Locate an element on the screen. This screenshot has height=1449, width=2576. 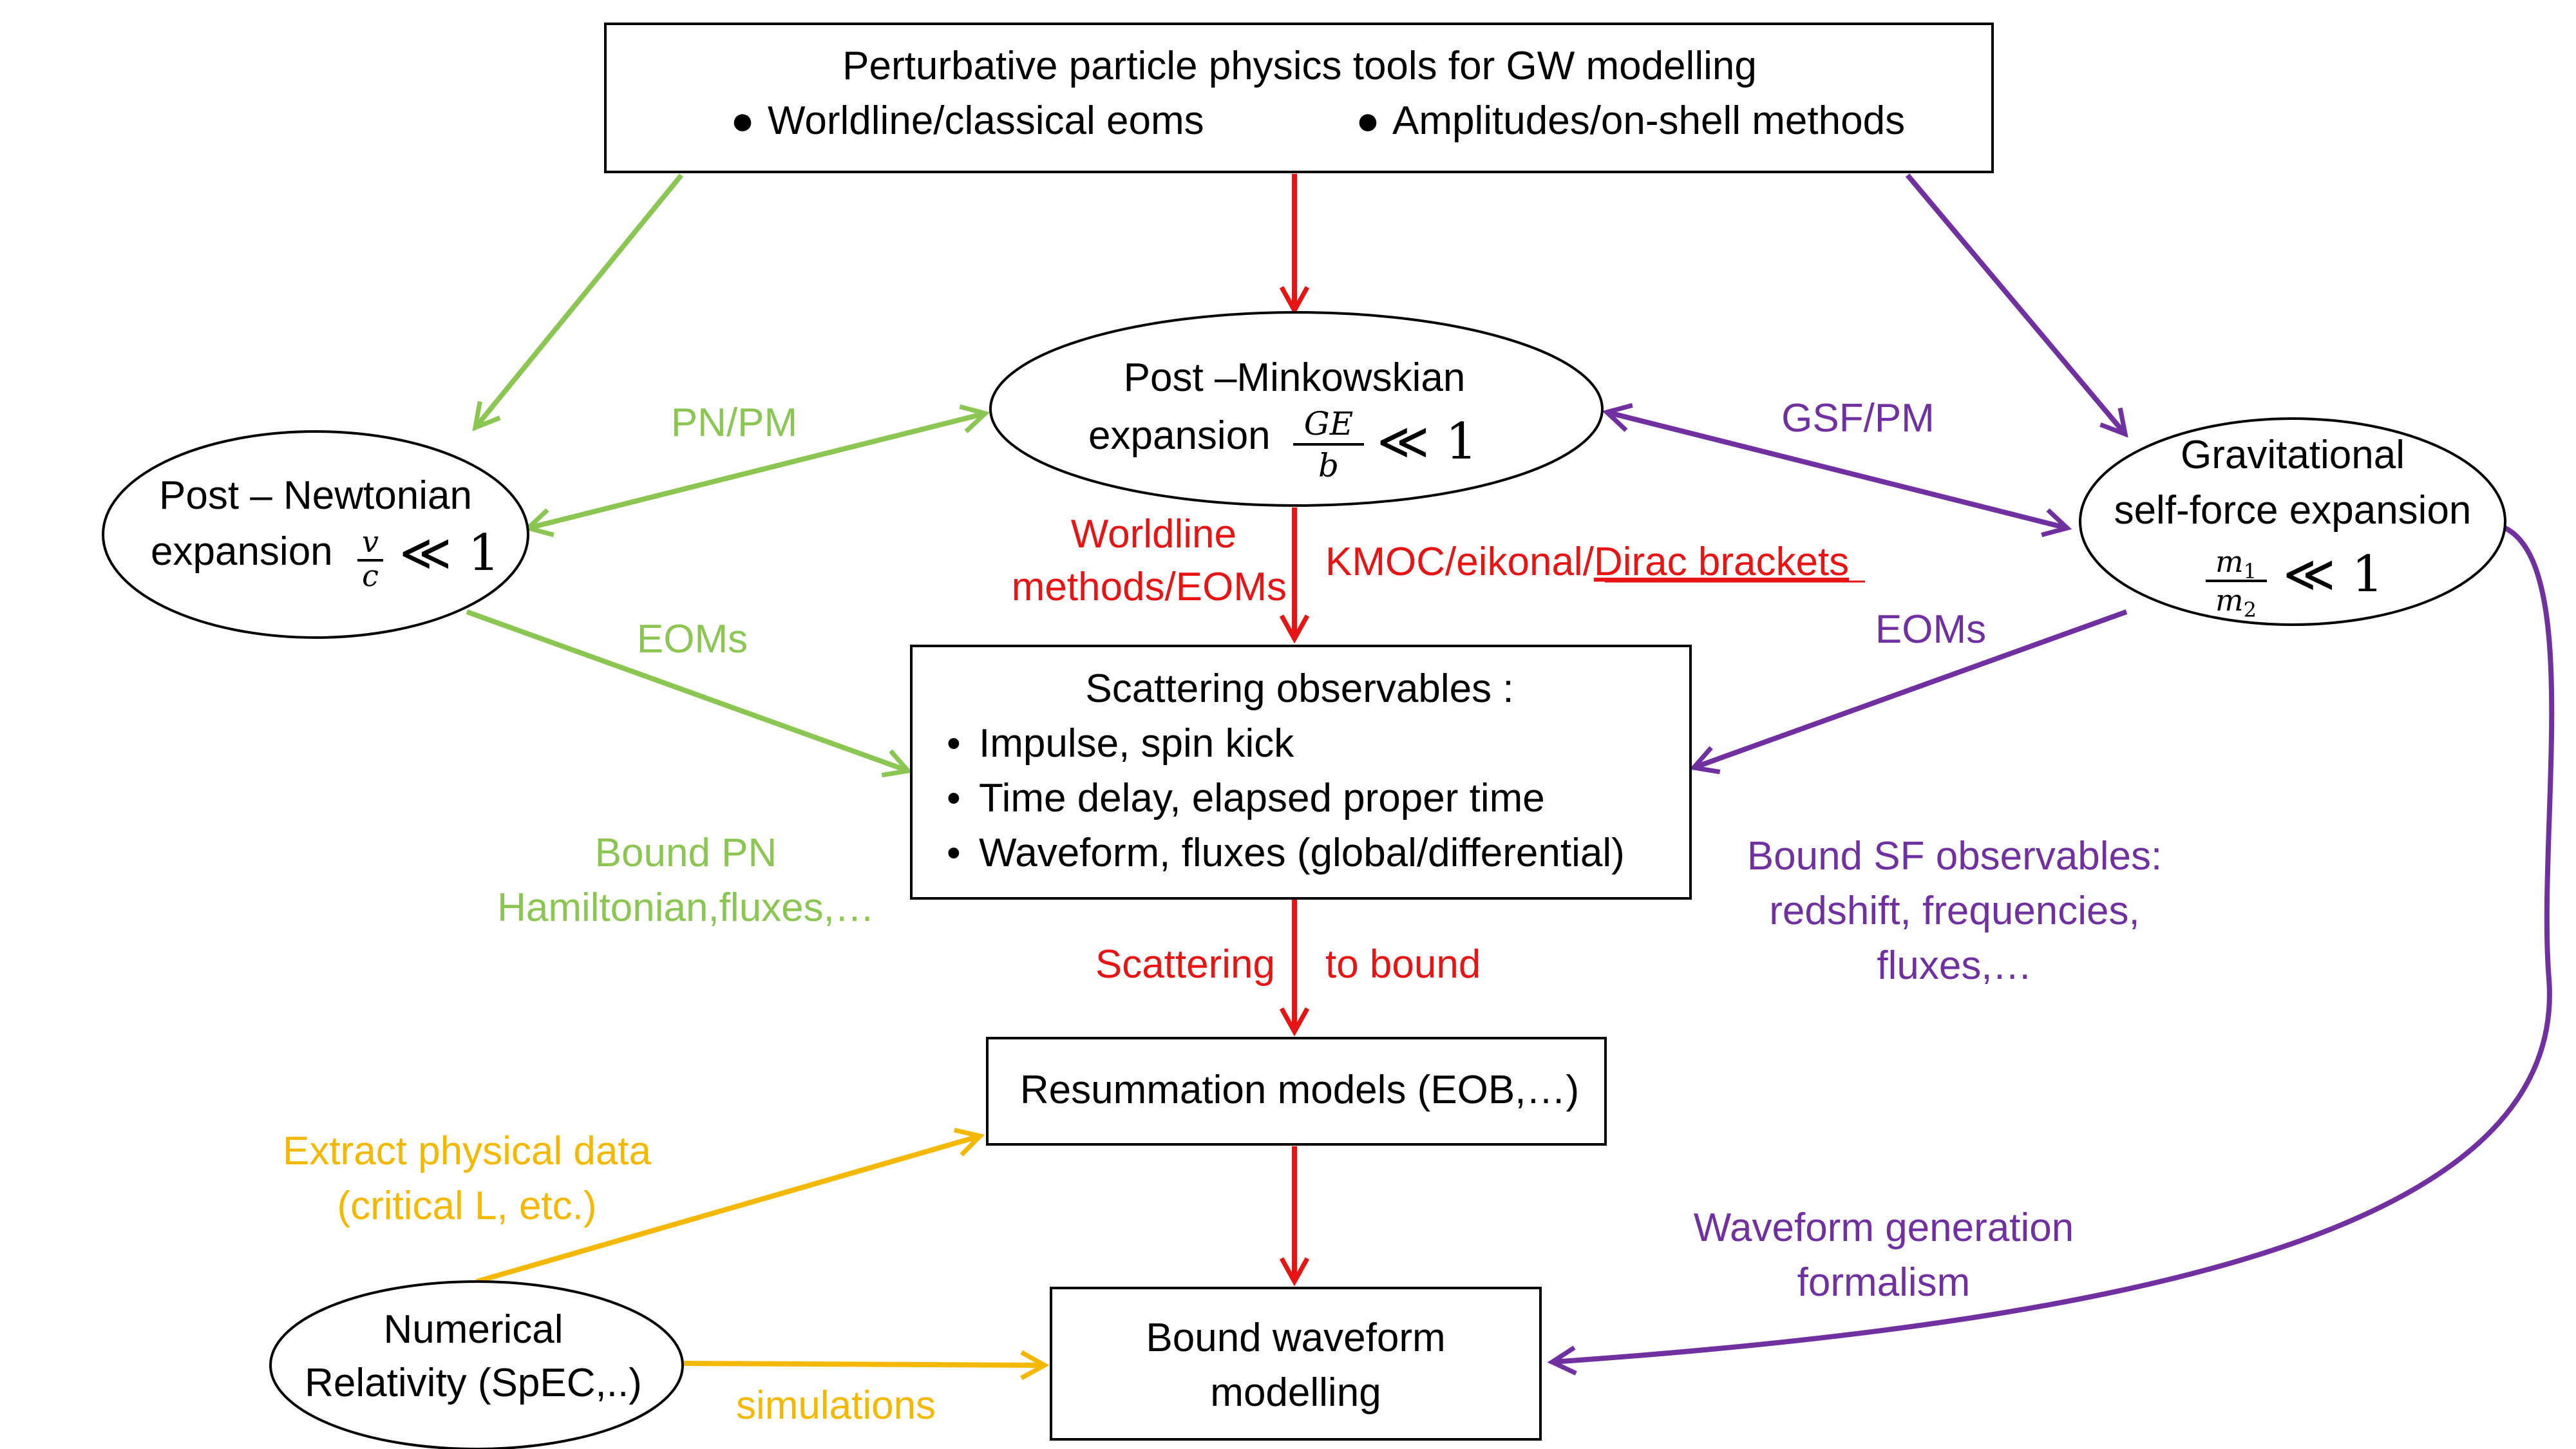
bound-waveform-line-1: Bound waveform is located at coordinates (1295, 1338).